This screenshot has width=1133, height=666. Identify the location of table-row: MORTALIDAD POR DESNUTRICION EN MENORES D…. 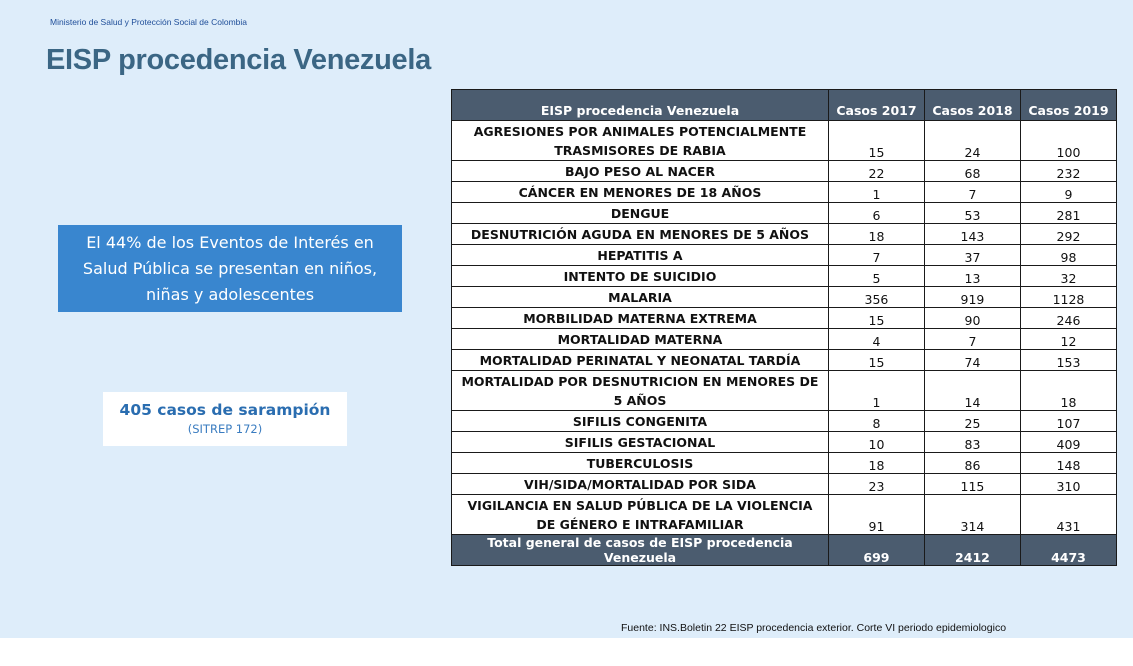
(784, 390).